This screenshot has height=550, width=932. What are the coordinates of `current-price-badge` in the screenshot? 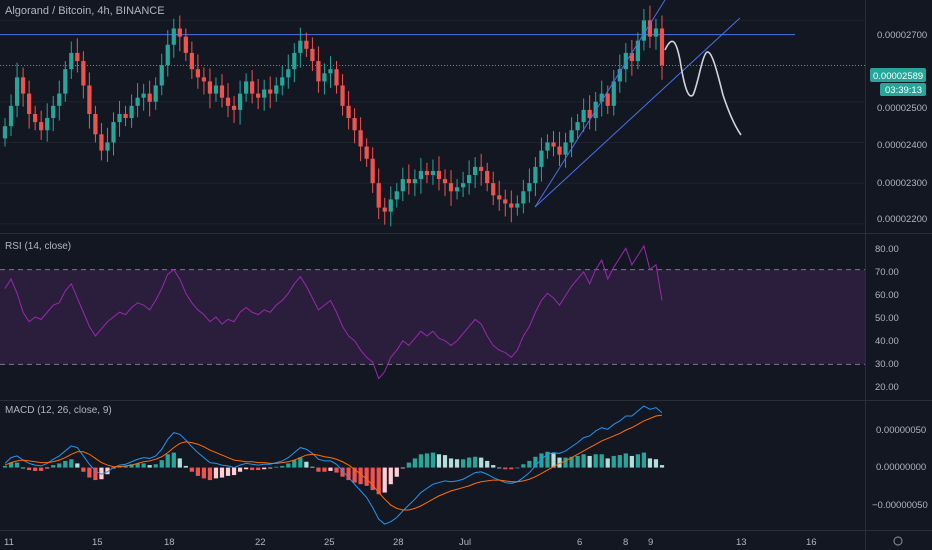 It's located at (898, 75).